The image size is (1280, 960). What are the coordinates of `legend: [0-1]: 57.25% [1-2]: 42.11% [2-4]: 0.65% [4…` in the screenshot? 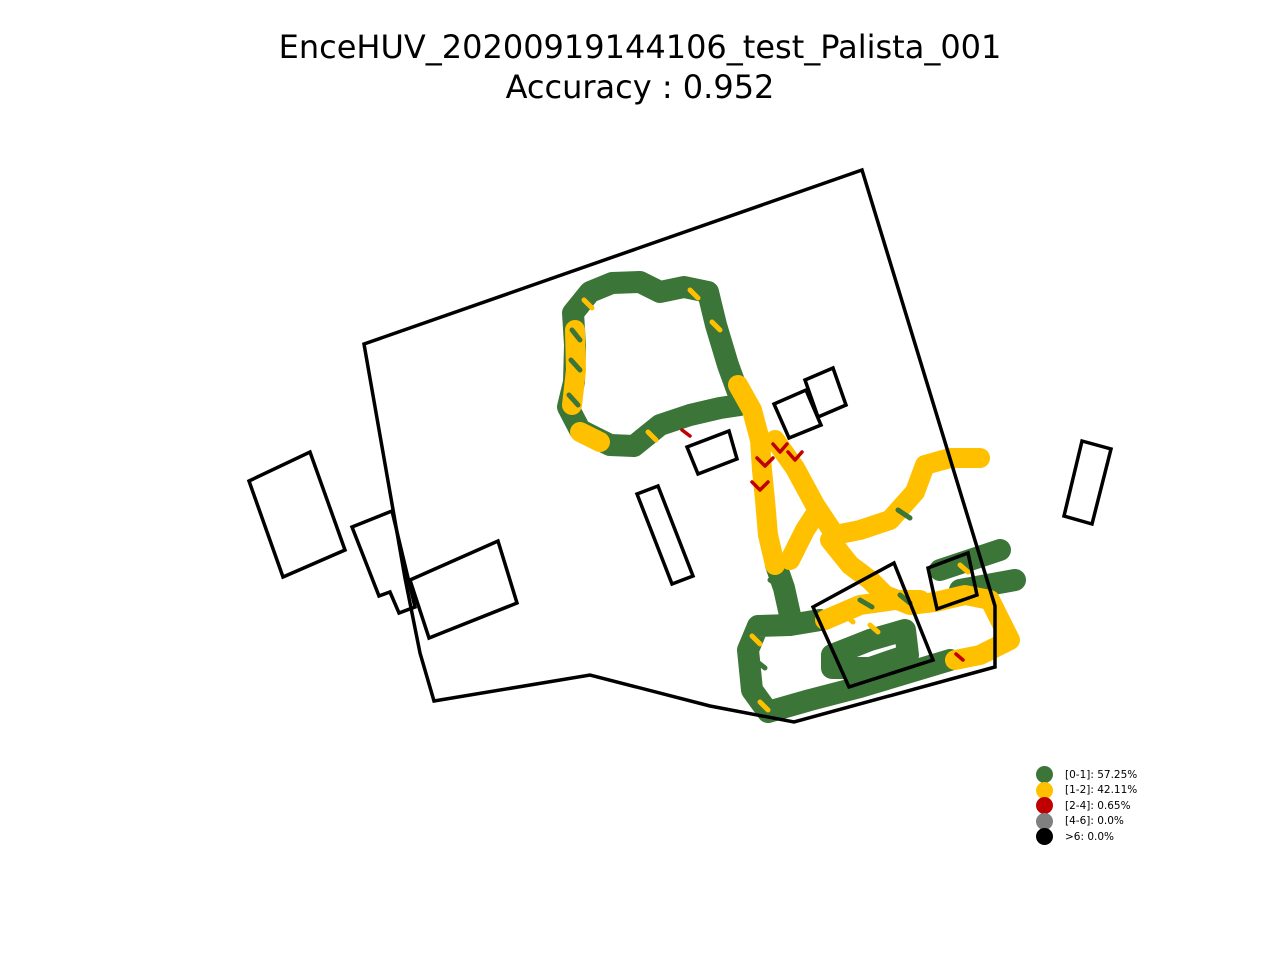 It's located at (1087, 806).